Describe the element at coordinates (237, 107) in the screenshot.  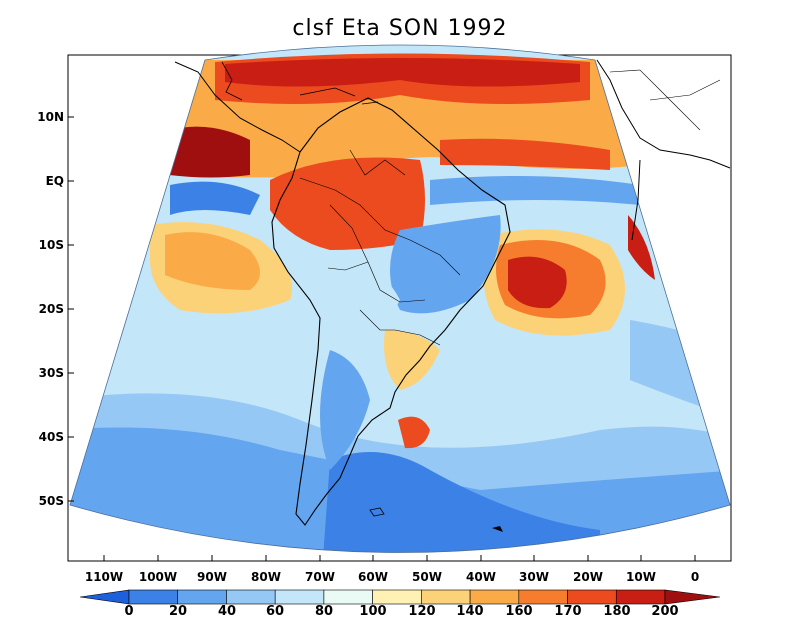
I see `central-america-coast` at that location.